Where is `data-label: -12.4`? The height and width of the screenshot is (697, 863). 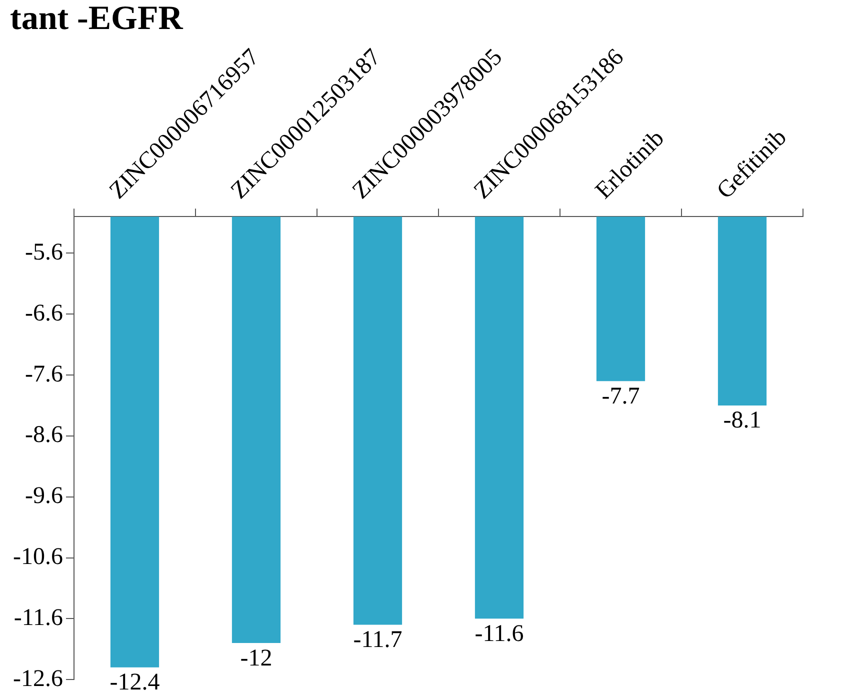
data-label: -12.4 is located at coordinates (135, 683).